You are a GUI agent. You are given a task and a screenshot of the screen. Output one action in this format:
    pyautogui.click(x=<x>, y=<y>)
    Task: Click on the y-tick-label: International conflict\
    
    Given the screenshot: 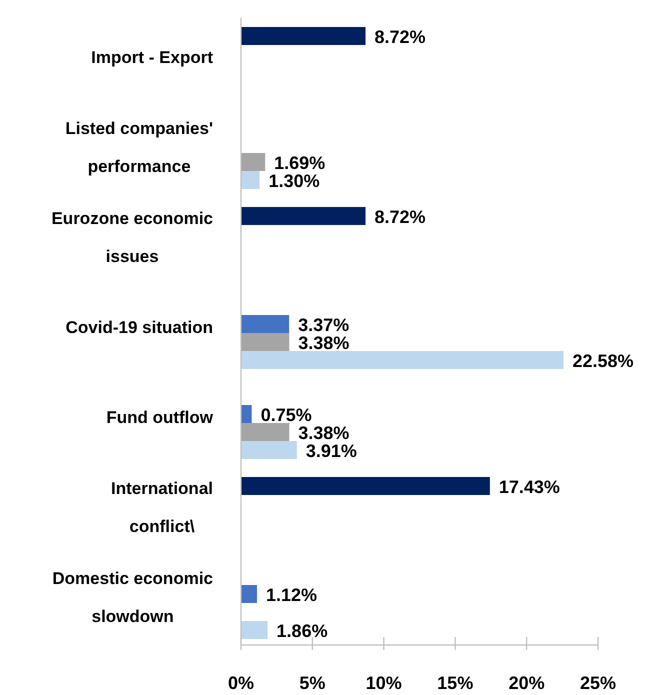 What is the action you would take?
    pyautogui.click(x=162, y=507)
    